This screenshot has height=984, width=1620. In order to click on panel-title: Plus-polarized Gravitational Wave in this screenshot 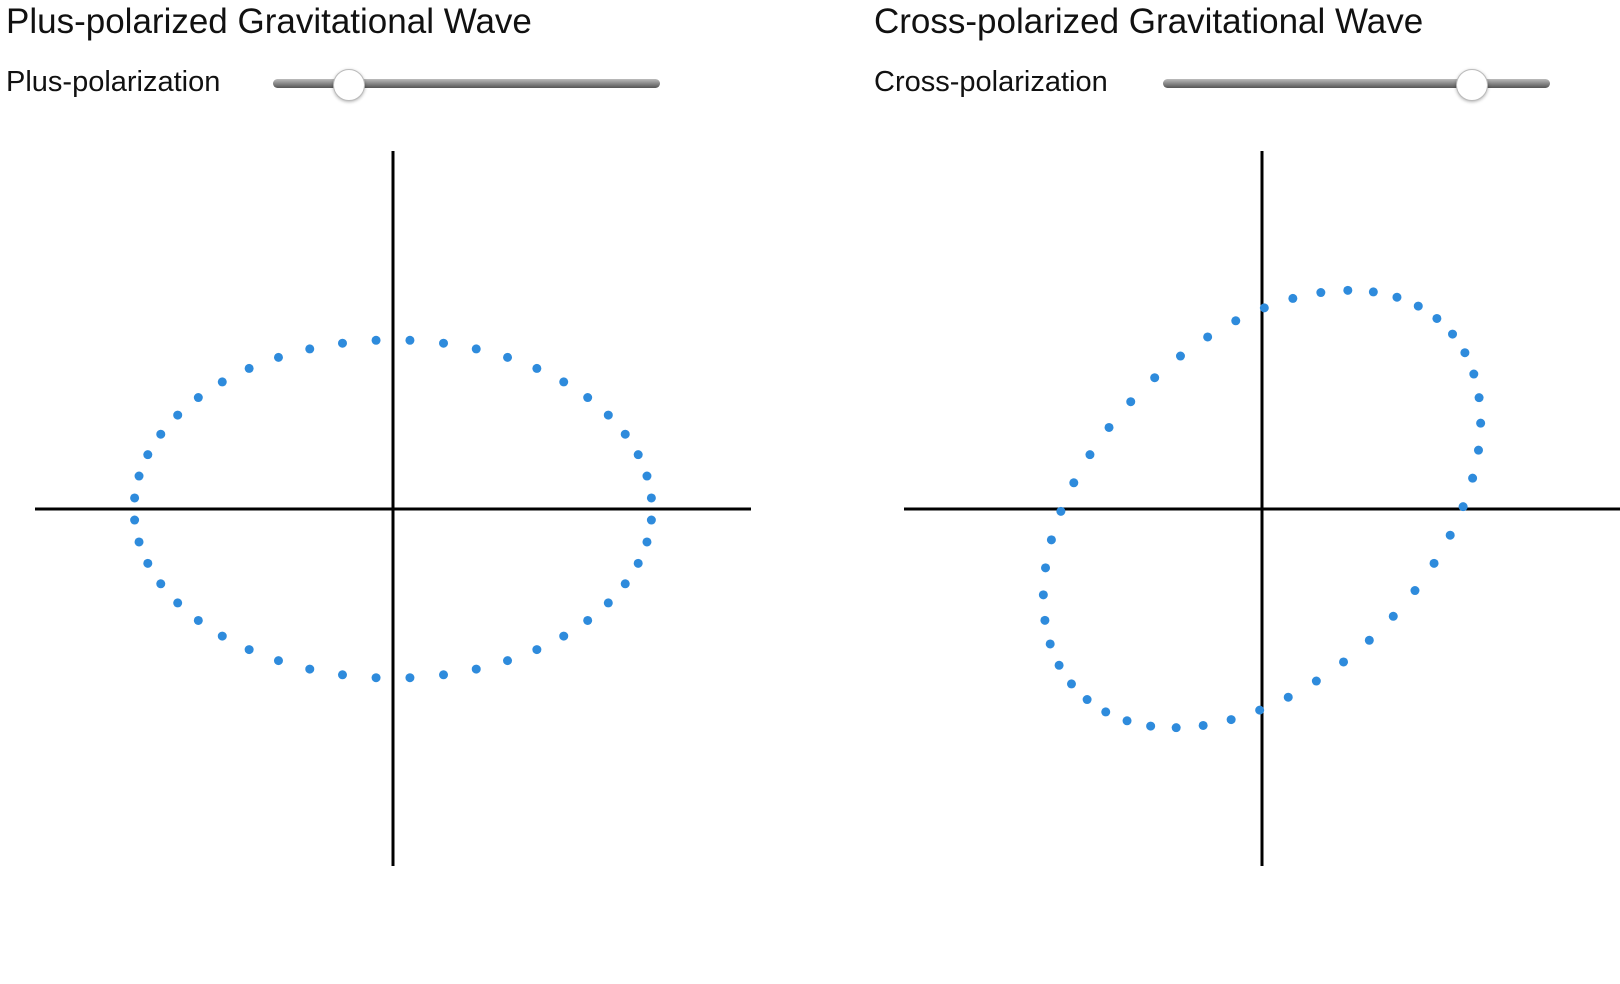, I will do `click(269, 21)`.